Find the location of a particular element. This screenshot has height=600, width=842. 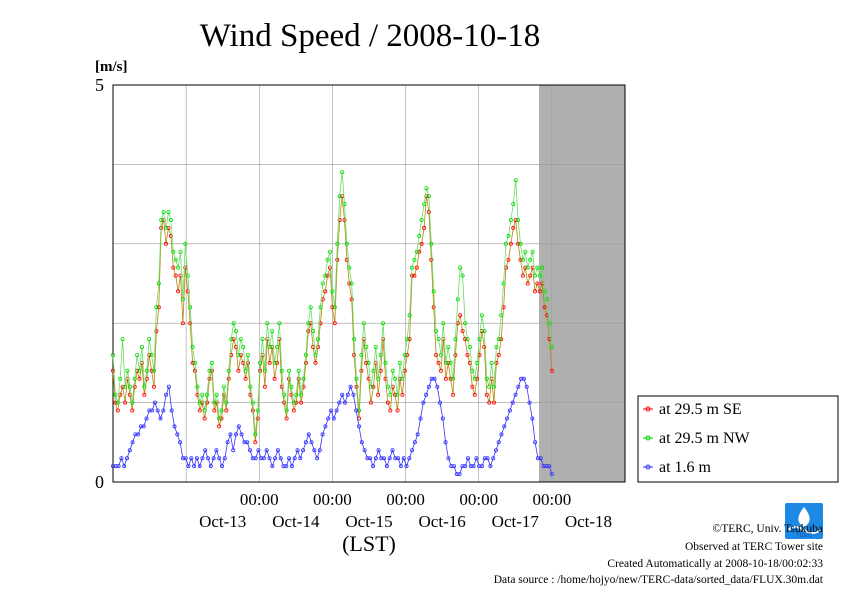

y-tick-label-max: 5 is located at coordinates (99, 85).